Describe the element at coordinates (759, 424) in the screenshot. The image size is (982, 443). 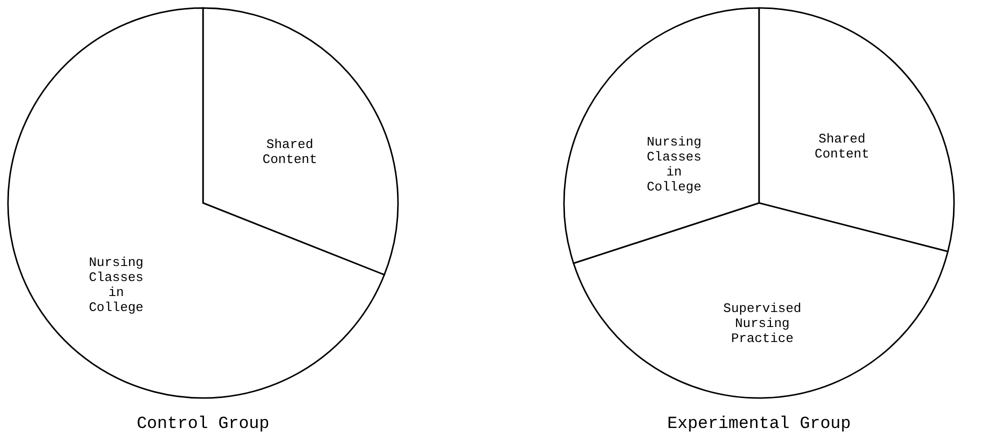
I see `text: Experimental Group` at that location.